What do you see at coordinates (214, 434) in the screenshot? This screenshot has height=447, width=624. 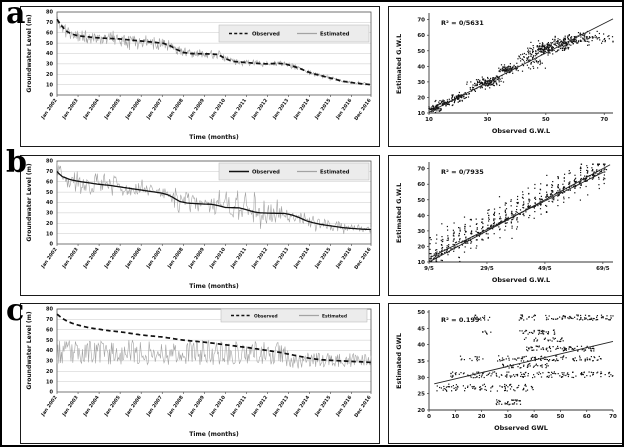 I see `x-axis-title: Time (months)` at bounding box center [214, 434].